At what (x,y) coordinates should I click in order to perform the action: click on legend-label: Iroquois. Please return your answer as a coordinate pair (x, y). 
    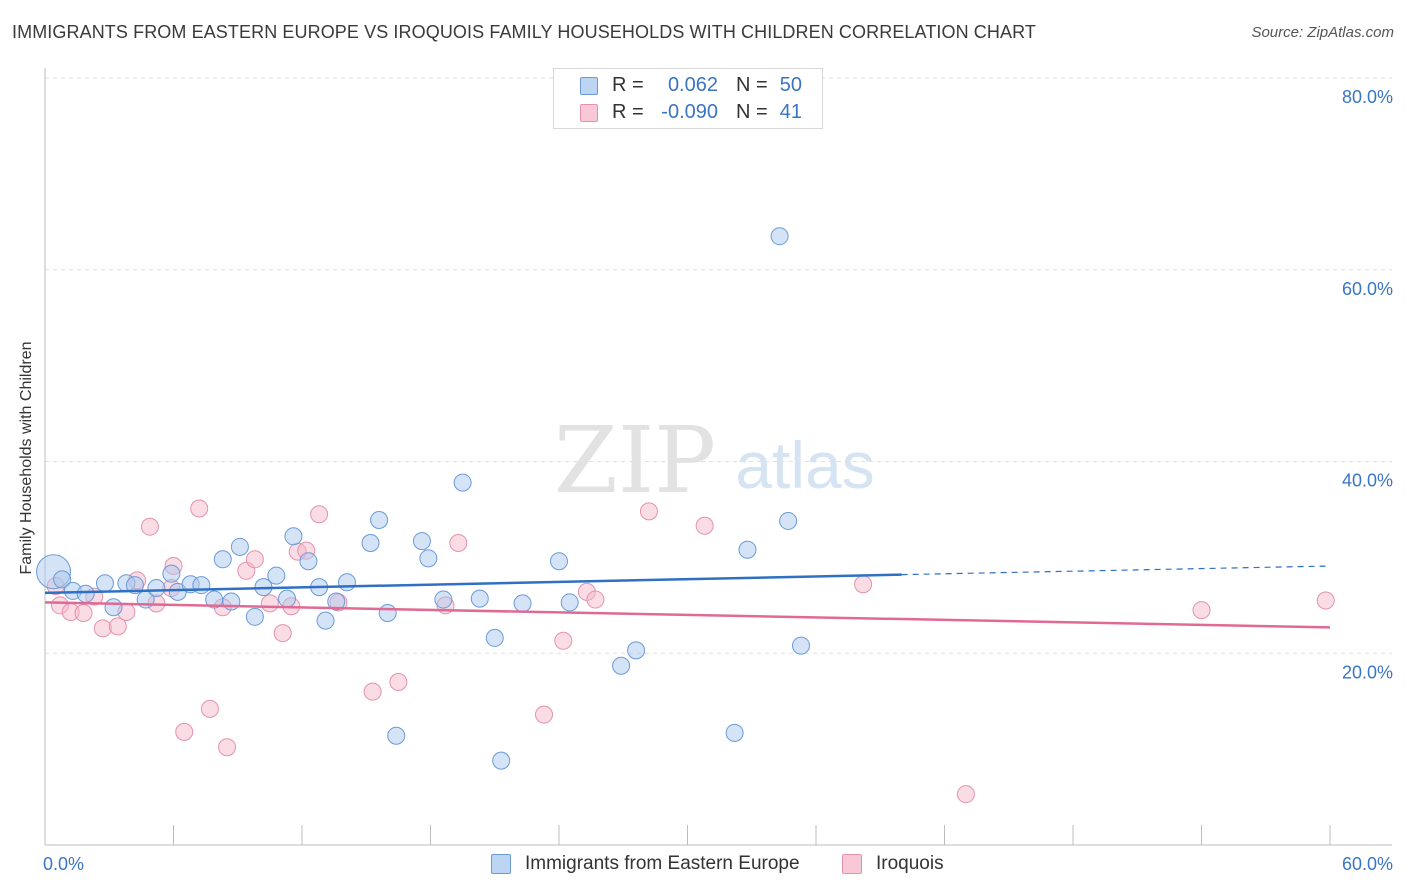
    Looking at the image, I should click on (910, 863).